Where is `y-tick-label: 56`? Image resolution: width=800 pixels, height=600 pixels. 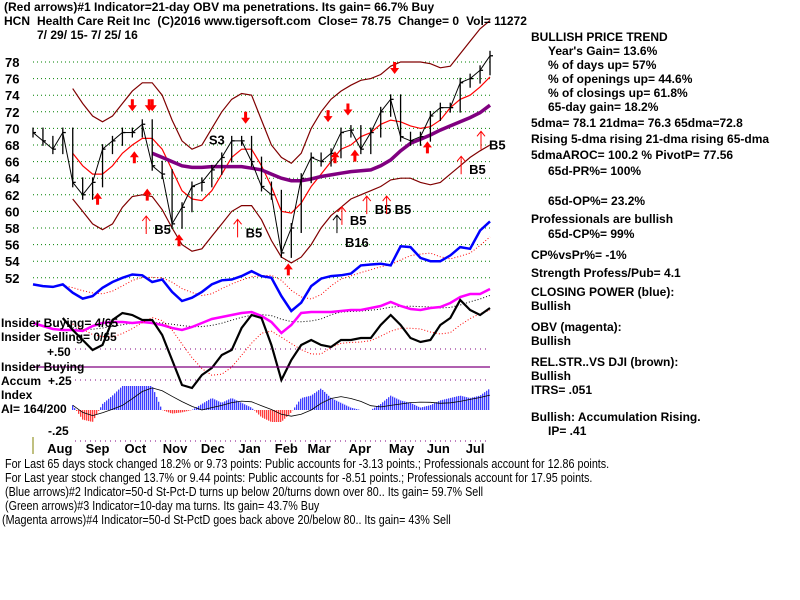
y-tick-label: 56 is located at coordinates (12, 245).